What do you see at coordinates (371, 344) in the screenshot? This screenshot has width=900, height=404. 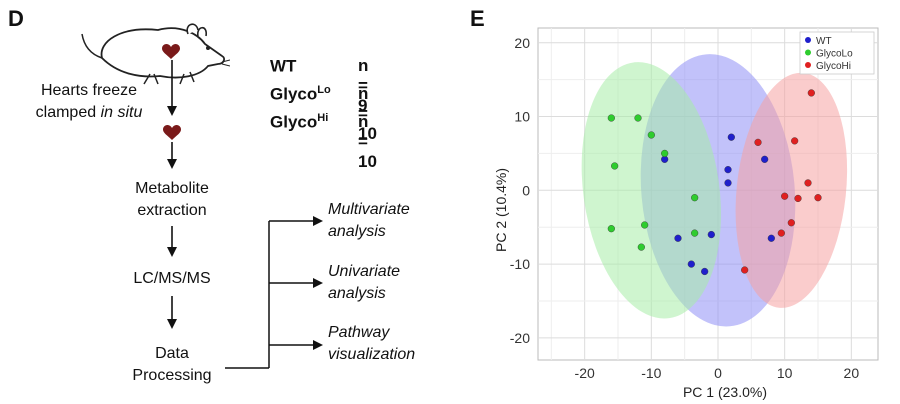 I see `output-pathway: Pathway visualization` at bounding box center [371, 344].